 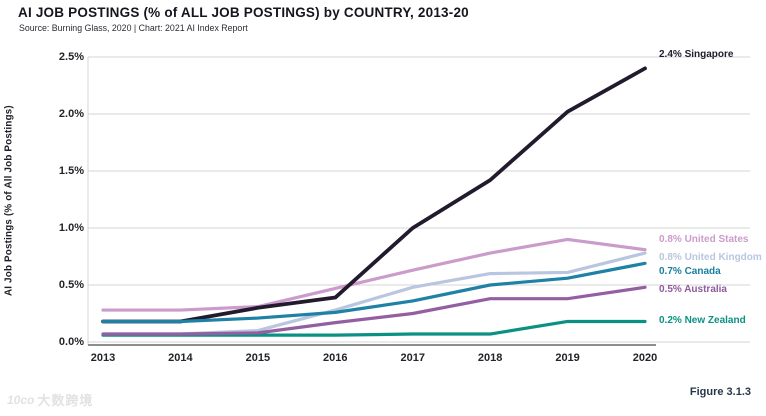 I want to click on series-end-label-new-zealand: 0.2% New Zealand, so click(x=702, y=321).